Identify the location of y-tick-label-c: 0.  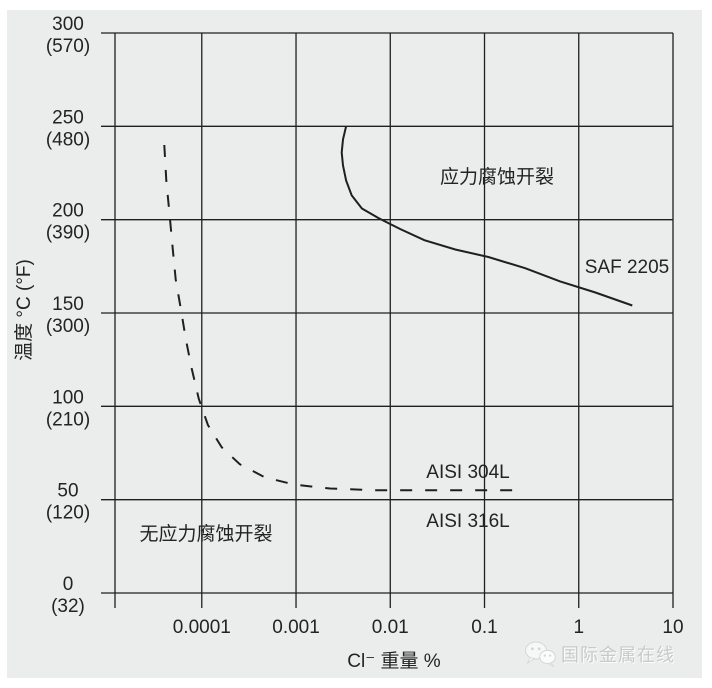
(68, 584).